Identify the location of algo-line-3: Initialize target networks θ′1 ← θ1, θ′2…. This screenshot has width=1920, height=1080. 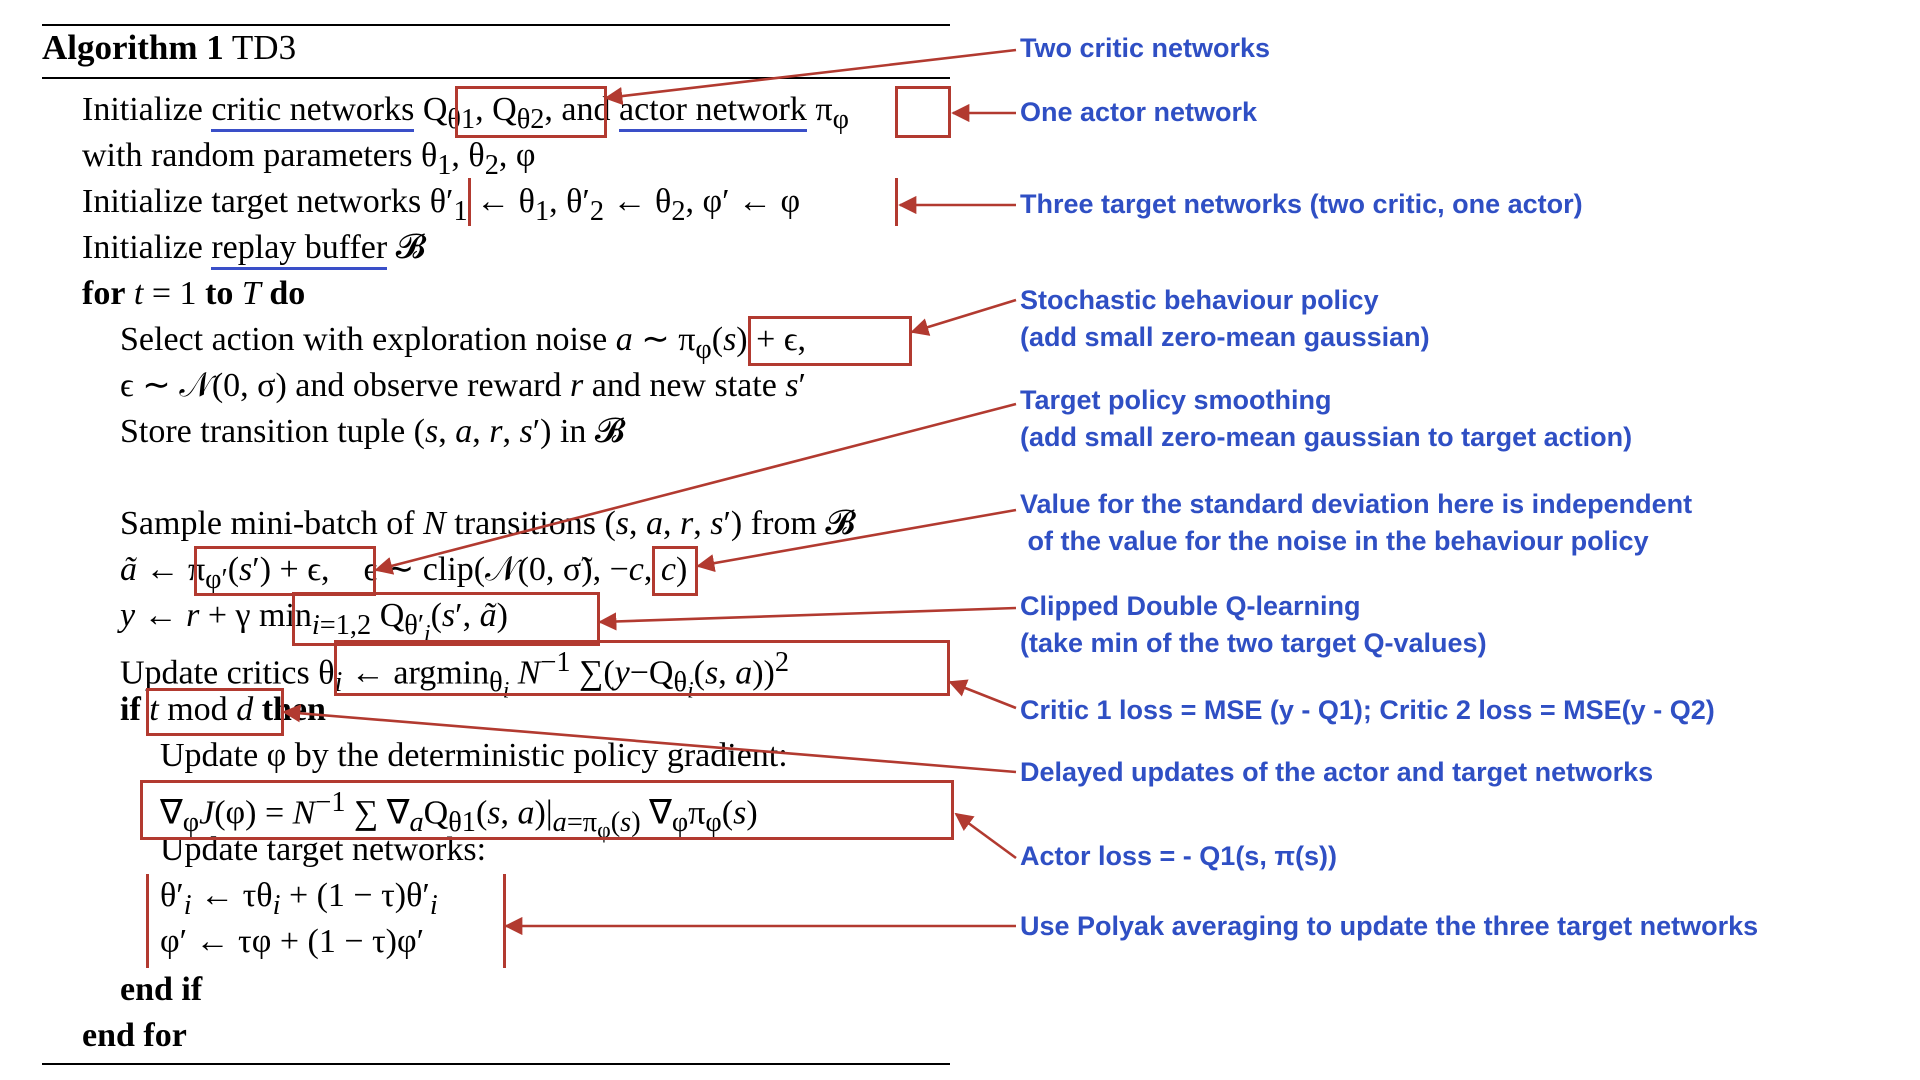
(441, 205).